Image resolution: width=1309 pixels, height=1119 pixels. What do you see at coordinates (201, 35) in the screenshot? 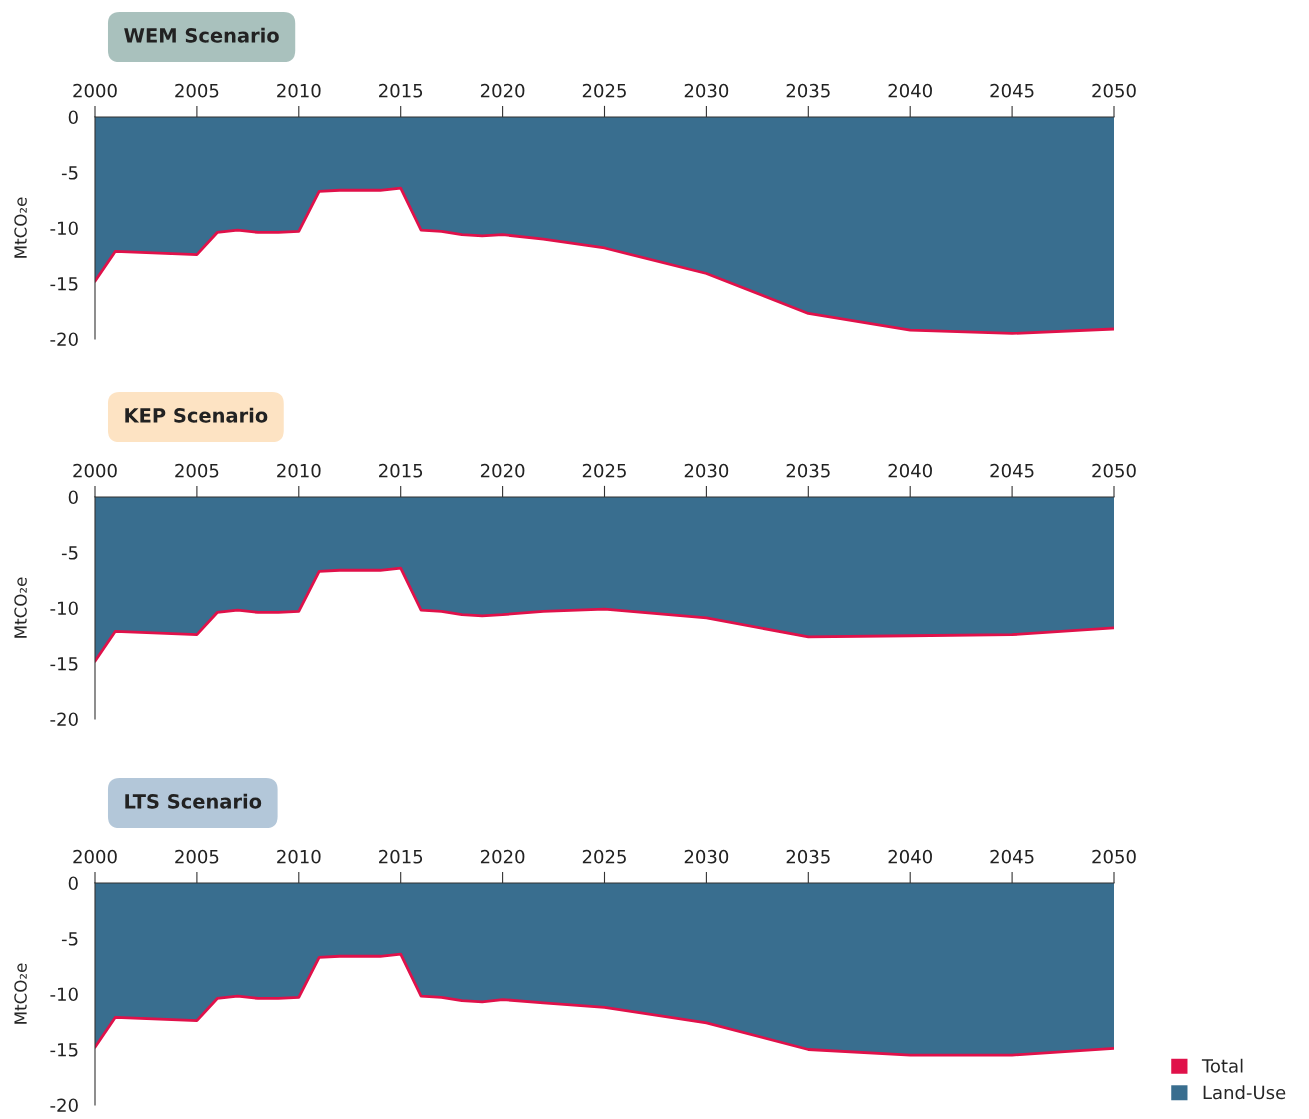
I see `chart-title: WEM Scenario` at bounding box center [201, 35].